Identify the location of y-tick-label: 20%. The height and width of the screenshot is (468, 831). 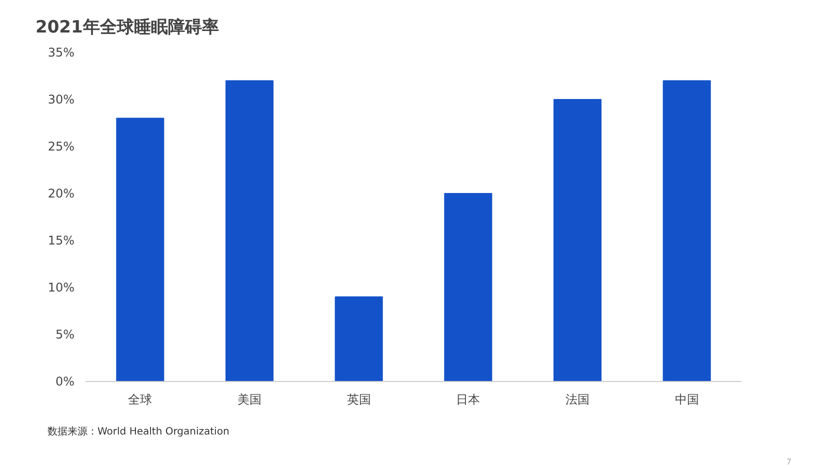
(61, 193).